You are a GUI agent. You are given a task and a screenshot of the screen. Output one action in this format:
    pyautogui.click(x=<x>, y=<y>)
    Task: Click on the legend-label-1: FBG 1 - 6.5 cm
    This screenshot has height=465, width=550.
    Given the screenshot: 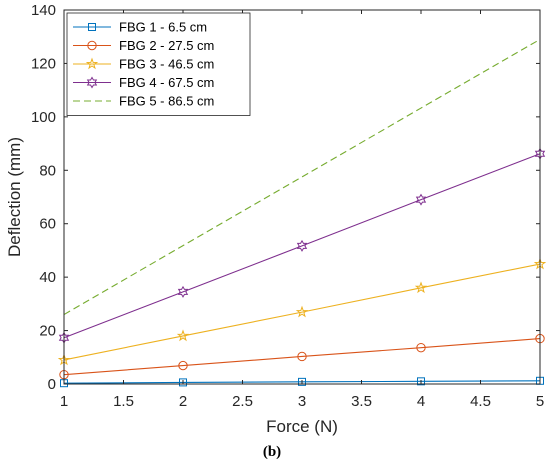 What is the action you would take?
    pyautogui.click(x=163, y=27)
    